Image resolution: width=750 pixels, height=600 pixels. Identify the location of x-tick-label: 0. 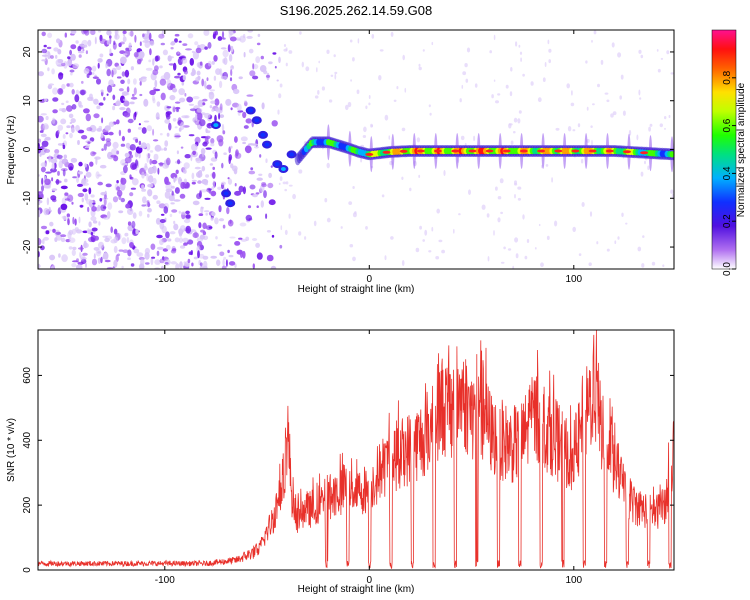
(370, 580).